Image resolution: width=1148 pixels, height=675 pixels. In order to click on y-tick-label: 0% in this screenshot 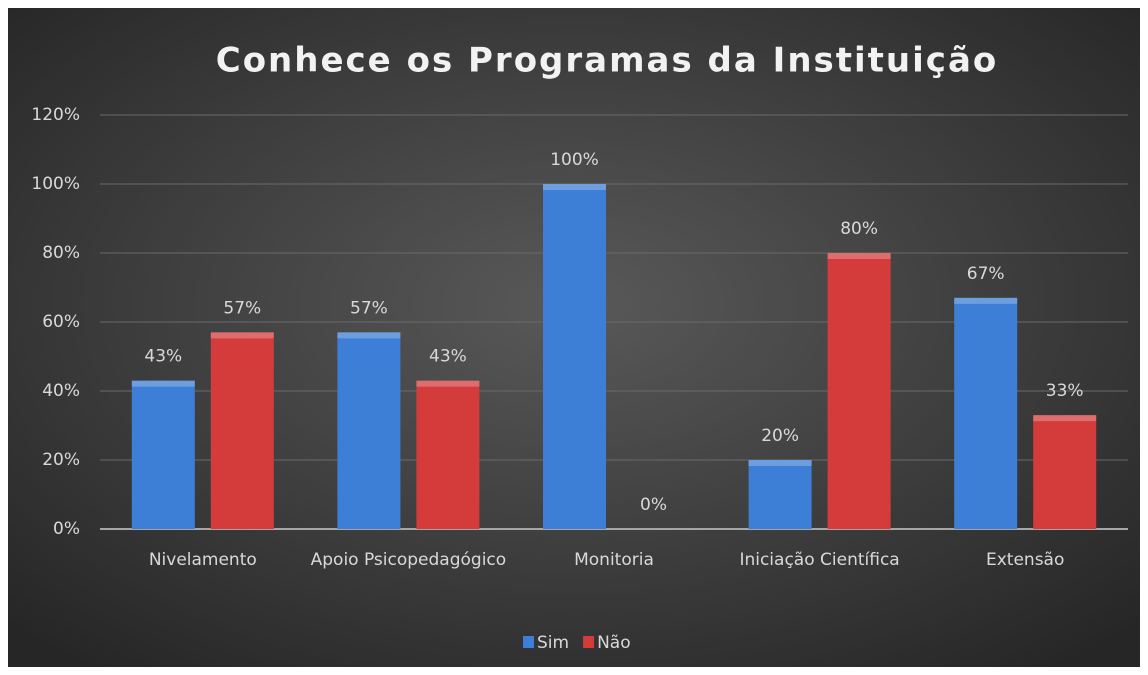, I will do `click(66, 529)`.